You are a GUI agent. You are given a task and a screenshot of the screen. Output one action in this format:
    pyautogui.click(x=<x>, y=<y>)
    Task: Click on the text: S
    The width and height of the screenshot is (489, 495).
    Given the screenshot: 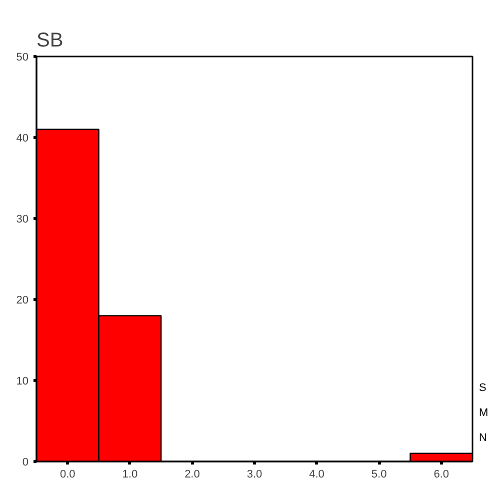 What is the action you would take?
    pyautogui.click(x=483, y=388)
    